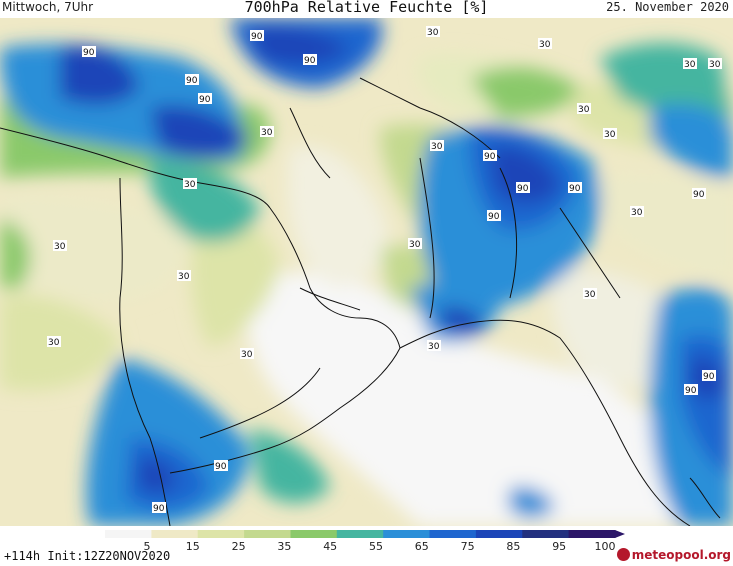 This screenshot has height=566, width=733. What do you see at coordinates (681, 555) in the screenshot?
I see `brand-name: meteopool.org` at bounding box center [681, 555].